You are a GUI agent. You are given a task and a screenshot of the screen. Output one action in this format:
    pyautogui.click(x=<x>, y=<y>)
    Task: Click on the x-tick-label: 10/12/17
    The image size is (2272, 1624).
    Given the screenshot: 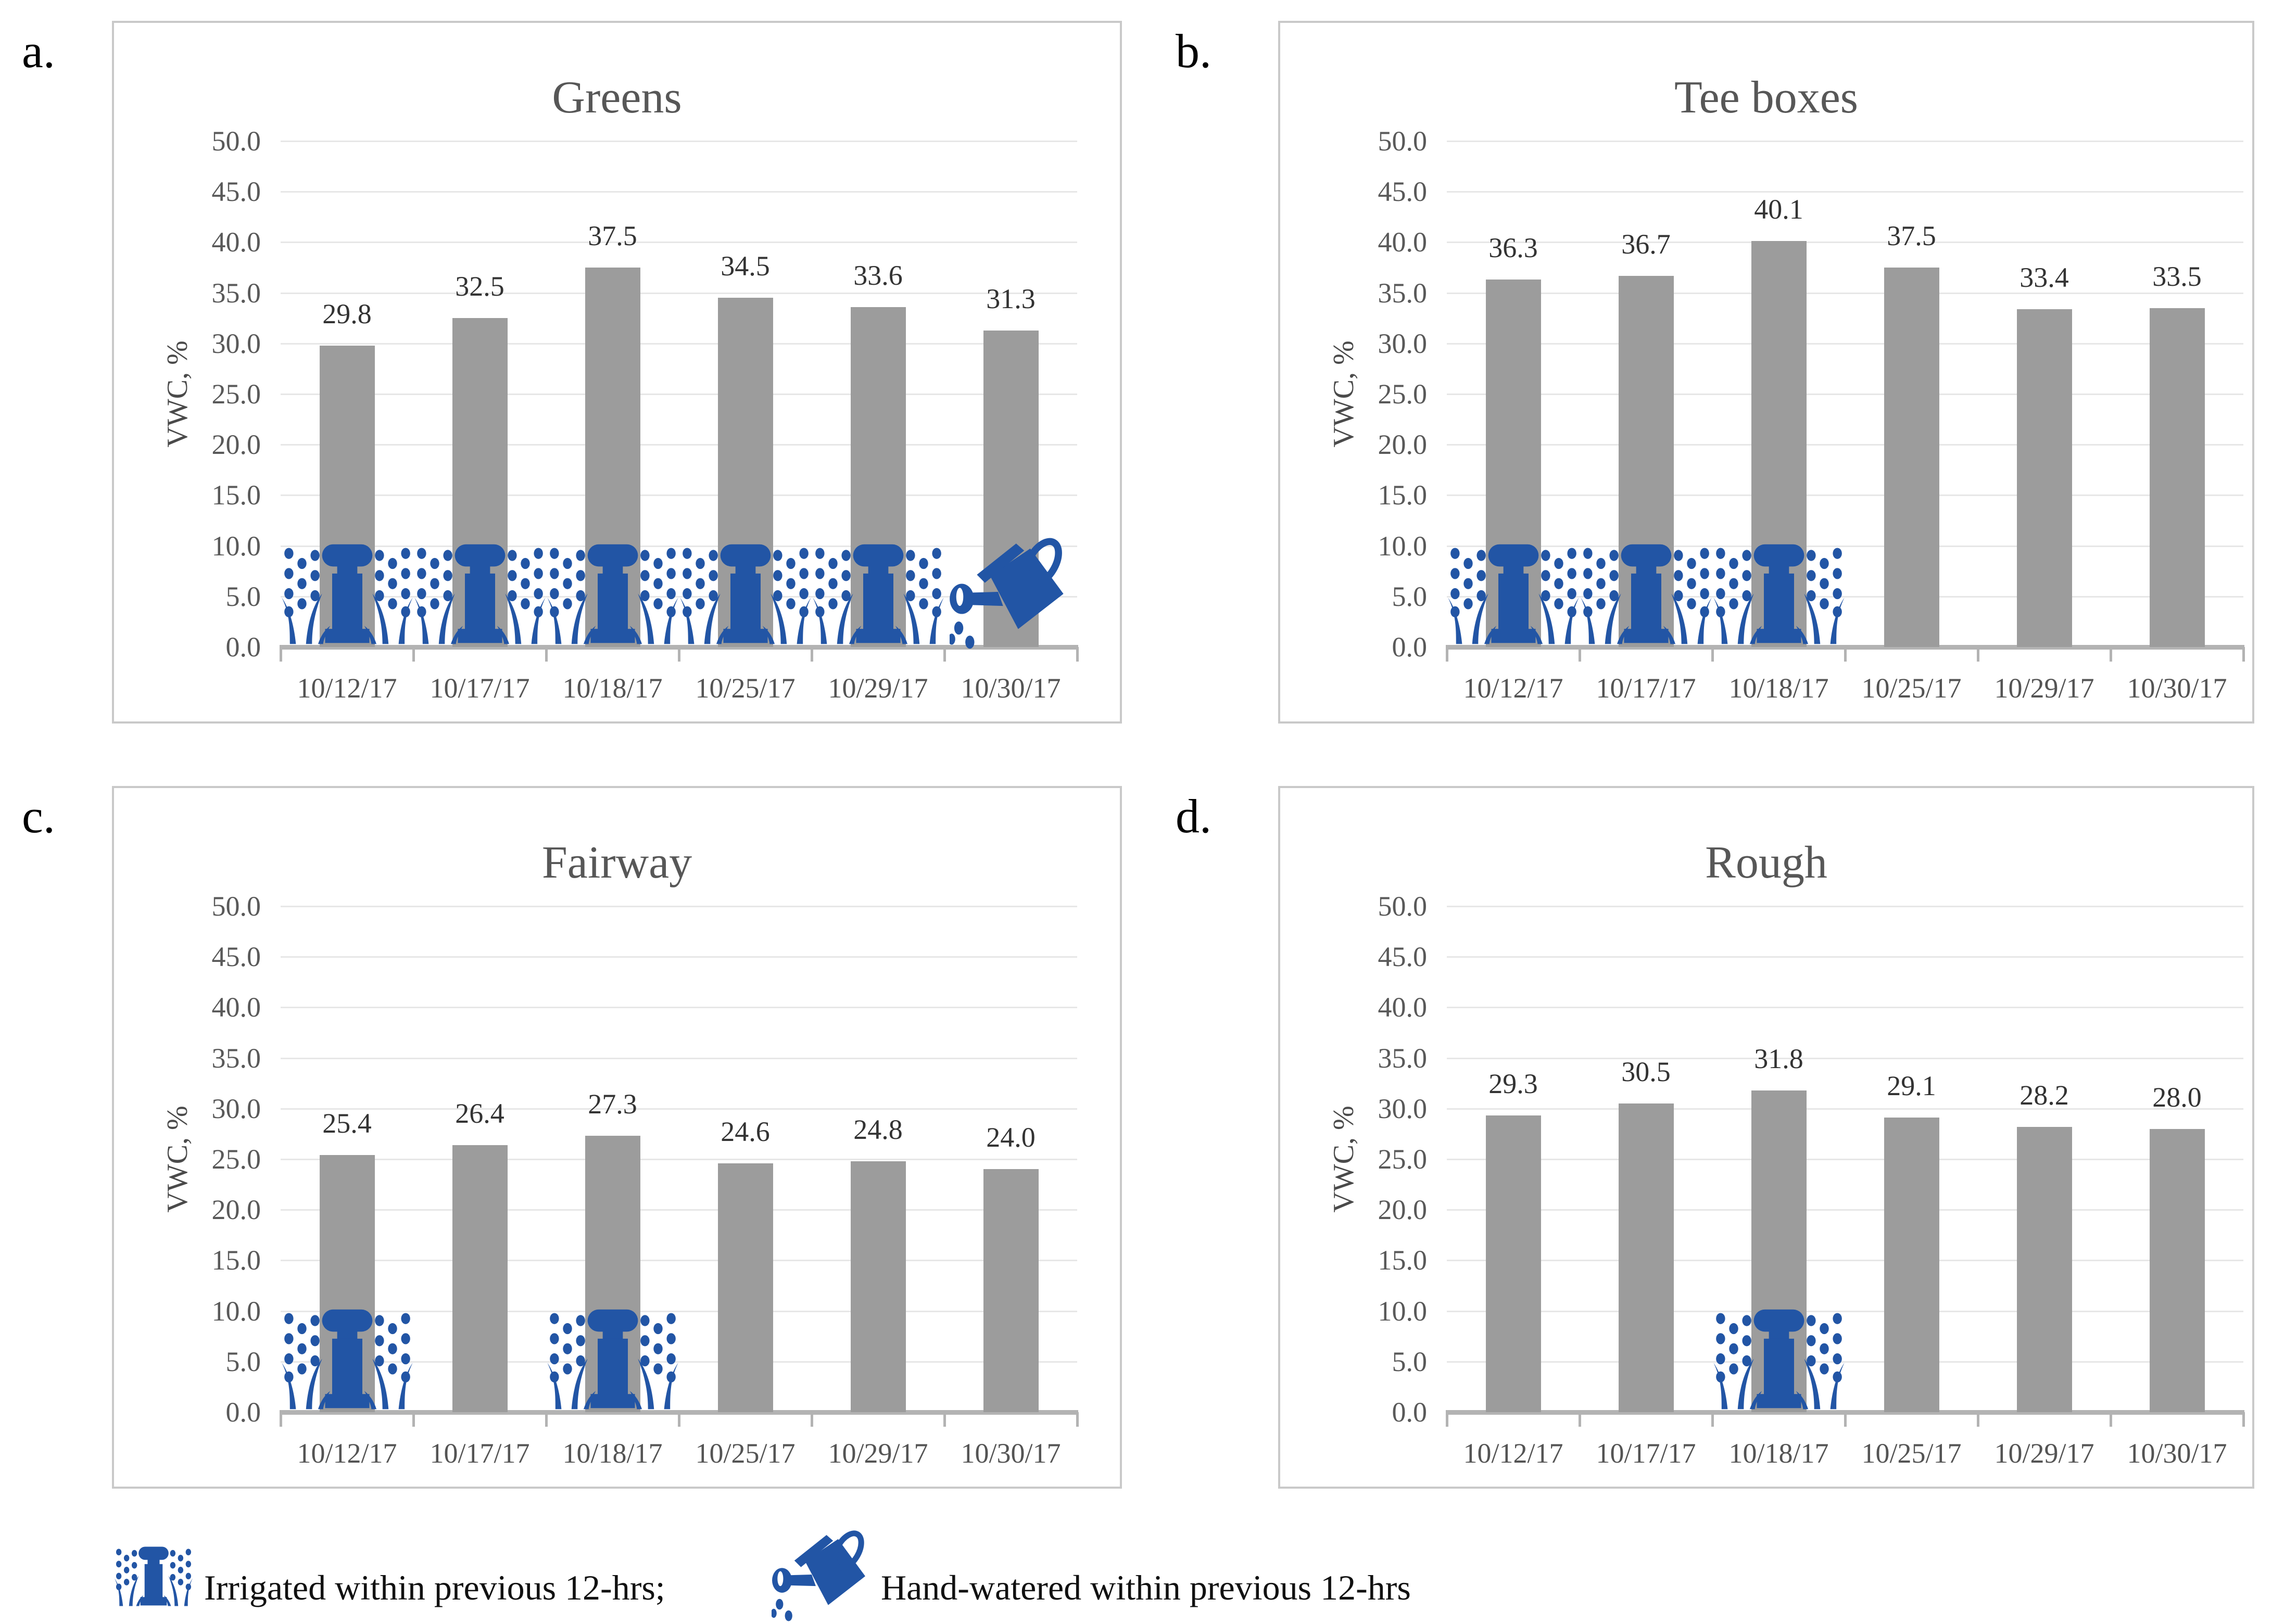 What is the action you would take?
    pyautogui.click(x=347, y=689)
    